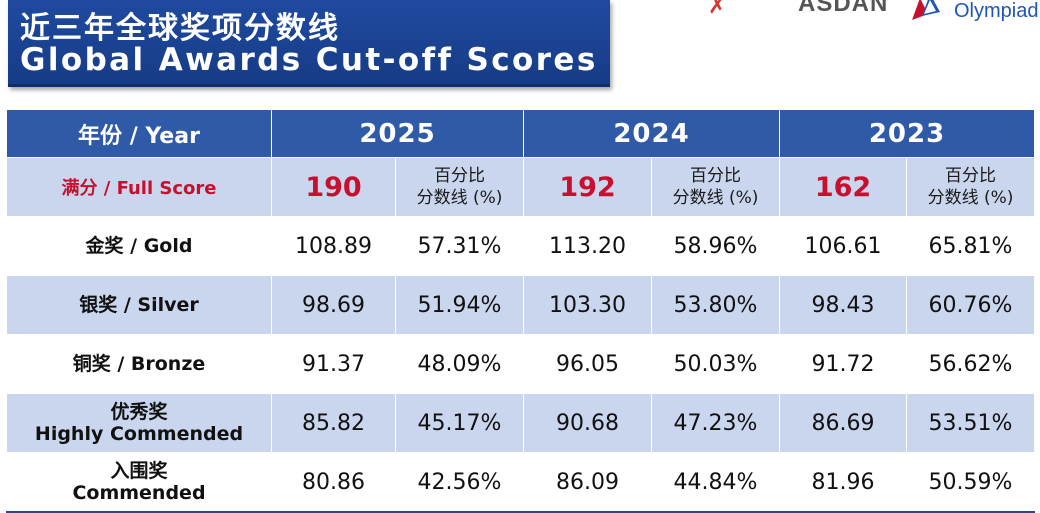 The width and height of the screenshot is (1040, 513). I want to click on row-label-line1: 金奖 / Gold, so click(139, 246).